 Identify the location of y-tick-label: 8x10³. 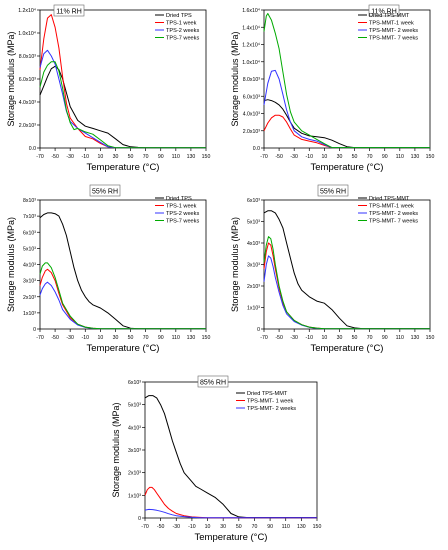
(29, 201).